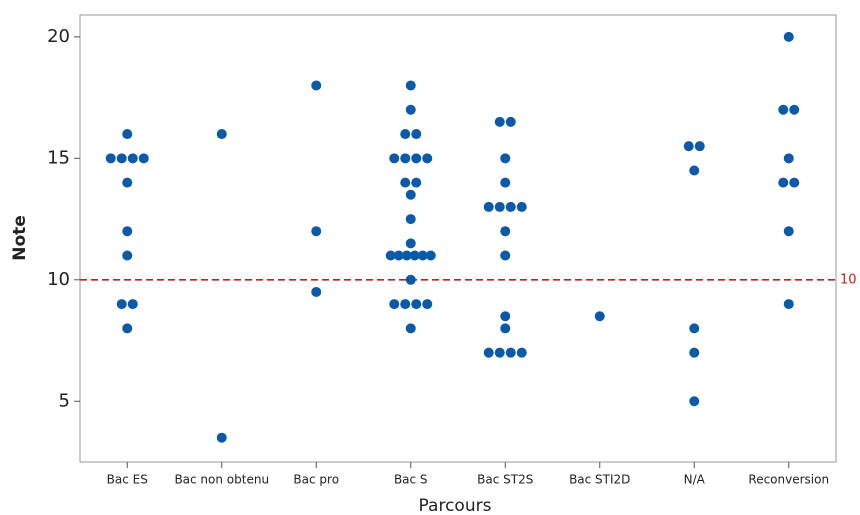 The width and height of the screenshot is (860, 515). What do you see at coordinates (455, 505) in the screenshot?
I see `x-axis-label: Parcours` at bounding box center [455, 505].